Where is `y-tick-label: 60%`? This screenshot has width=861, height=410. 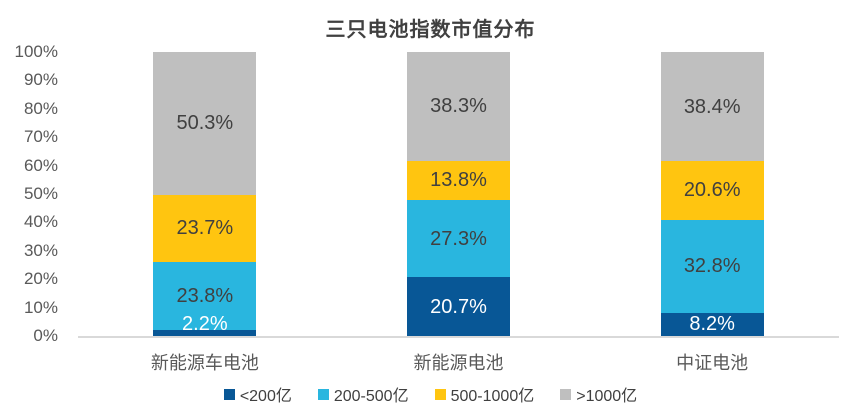 y-tick-label: 60% is located at coordinates (40, 165).